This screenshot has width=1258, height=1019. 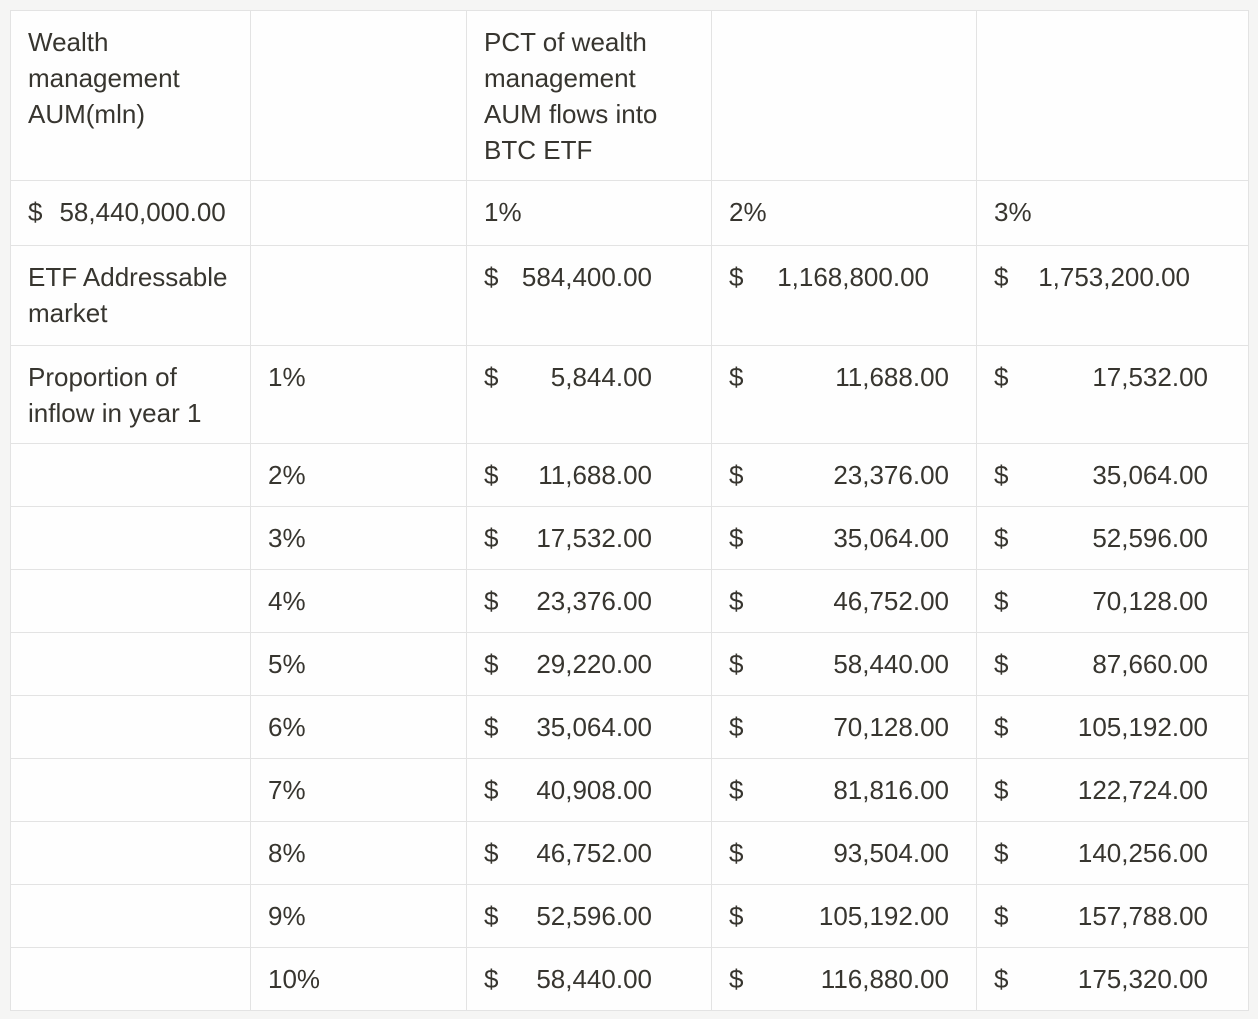 I want to click on aum-money: $ 58,440,000.00, so click(x=131, y=212).